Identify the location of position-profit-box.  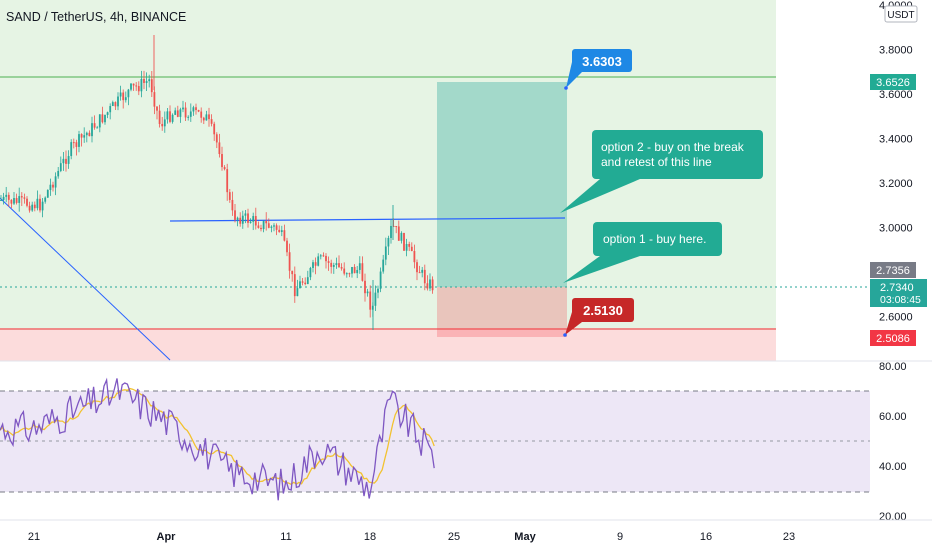
(502, 184).